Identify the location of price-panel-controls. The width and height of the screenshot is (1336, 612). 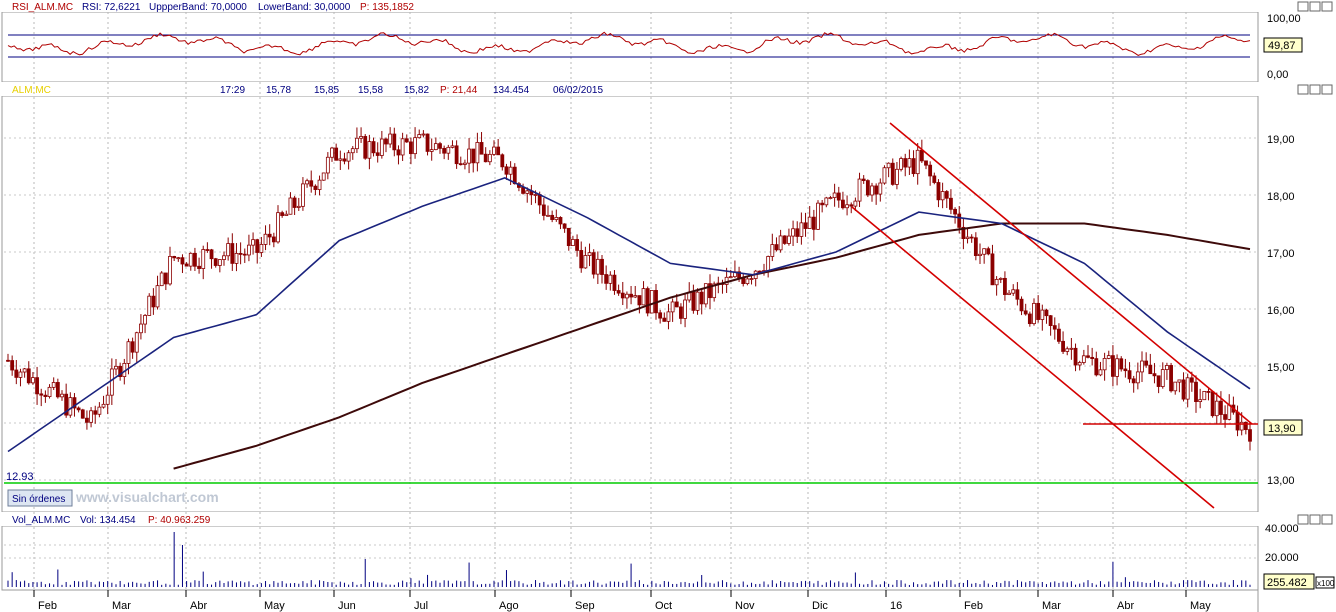
(1315, 89).